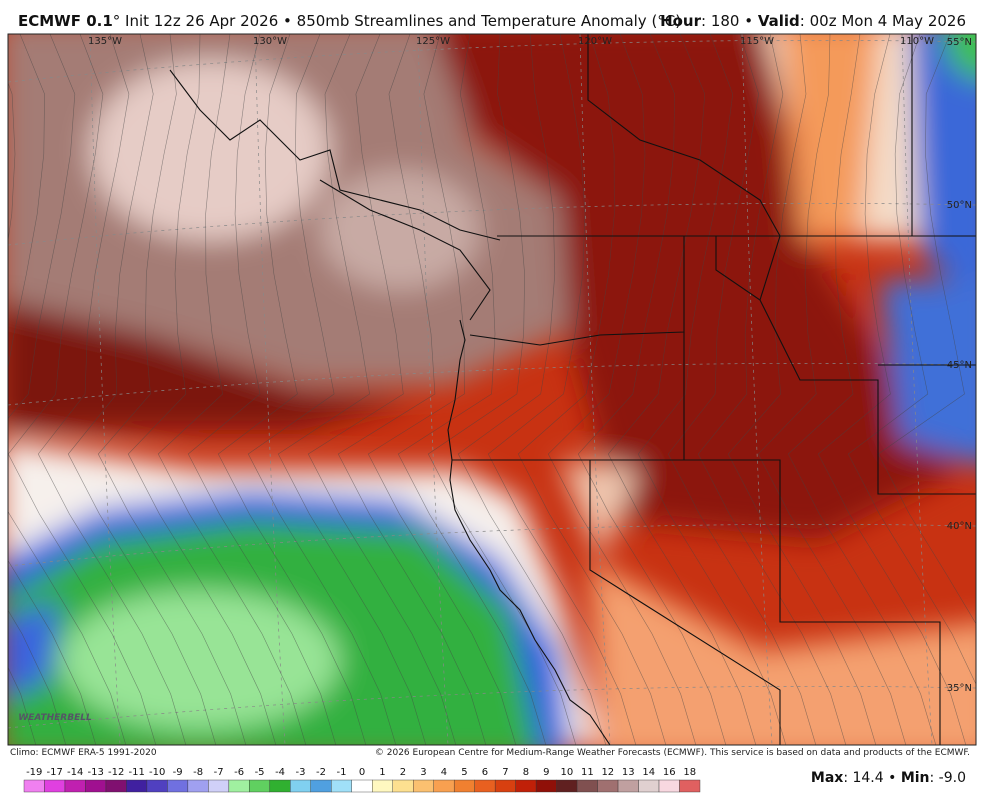  What do you see at coordinates (342, 772) in the screenshot?
I see `colorbar-label: -1` at bounding box center [342, 772].